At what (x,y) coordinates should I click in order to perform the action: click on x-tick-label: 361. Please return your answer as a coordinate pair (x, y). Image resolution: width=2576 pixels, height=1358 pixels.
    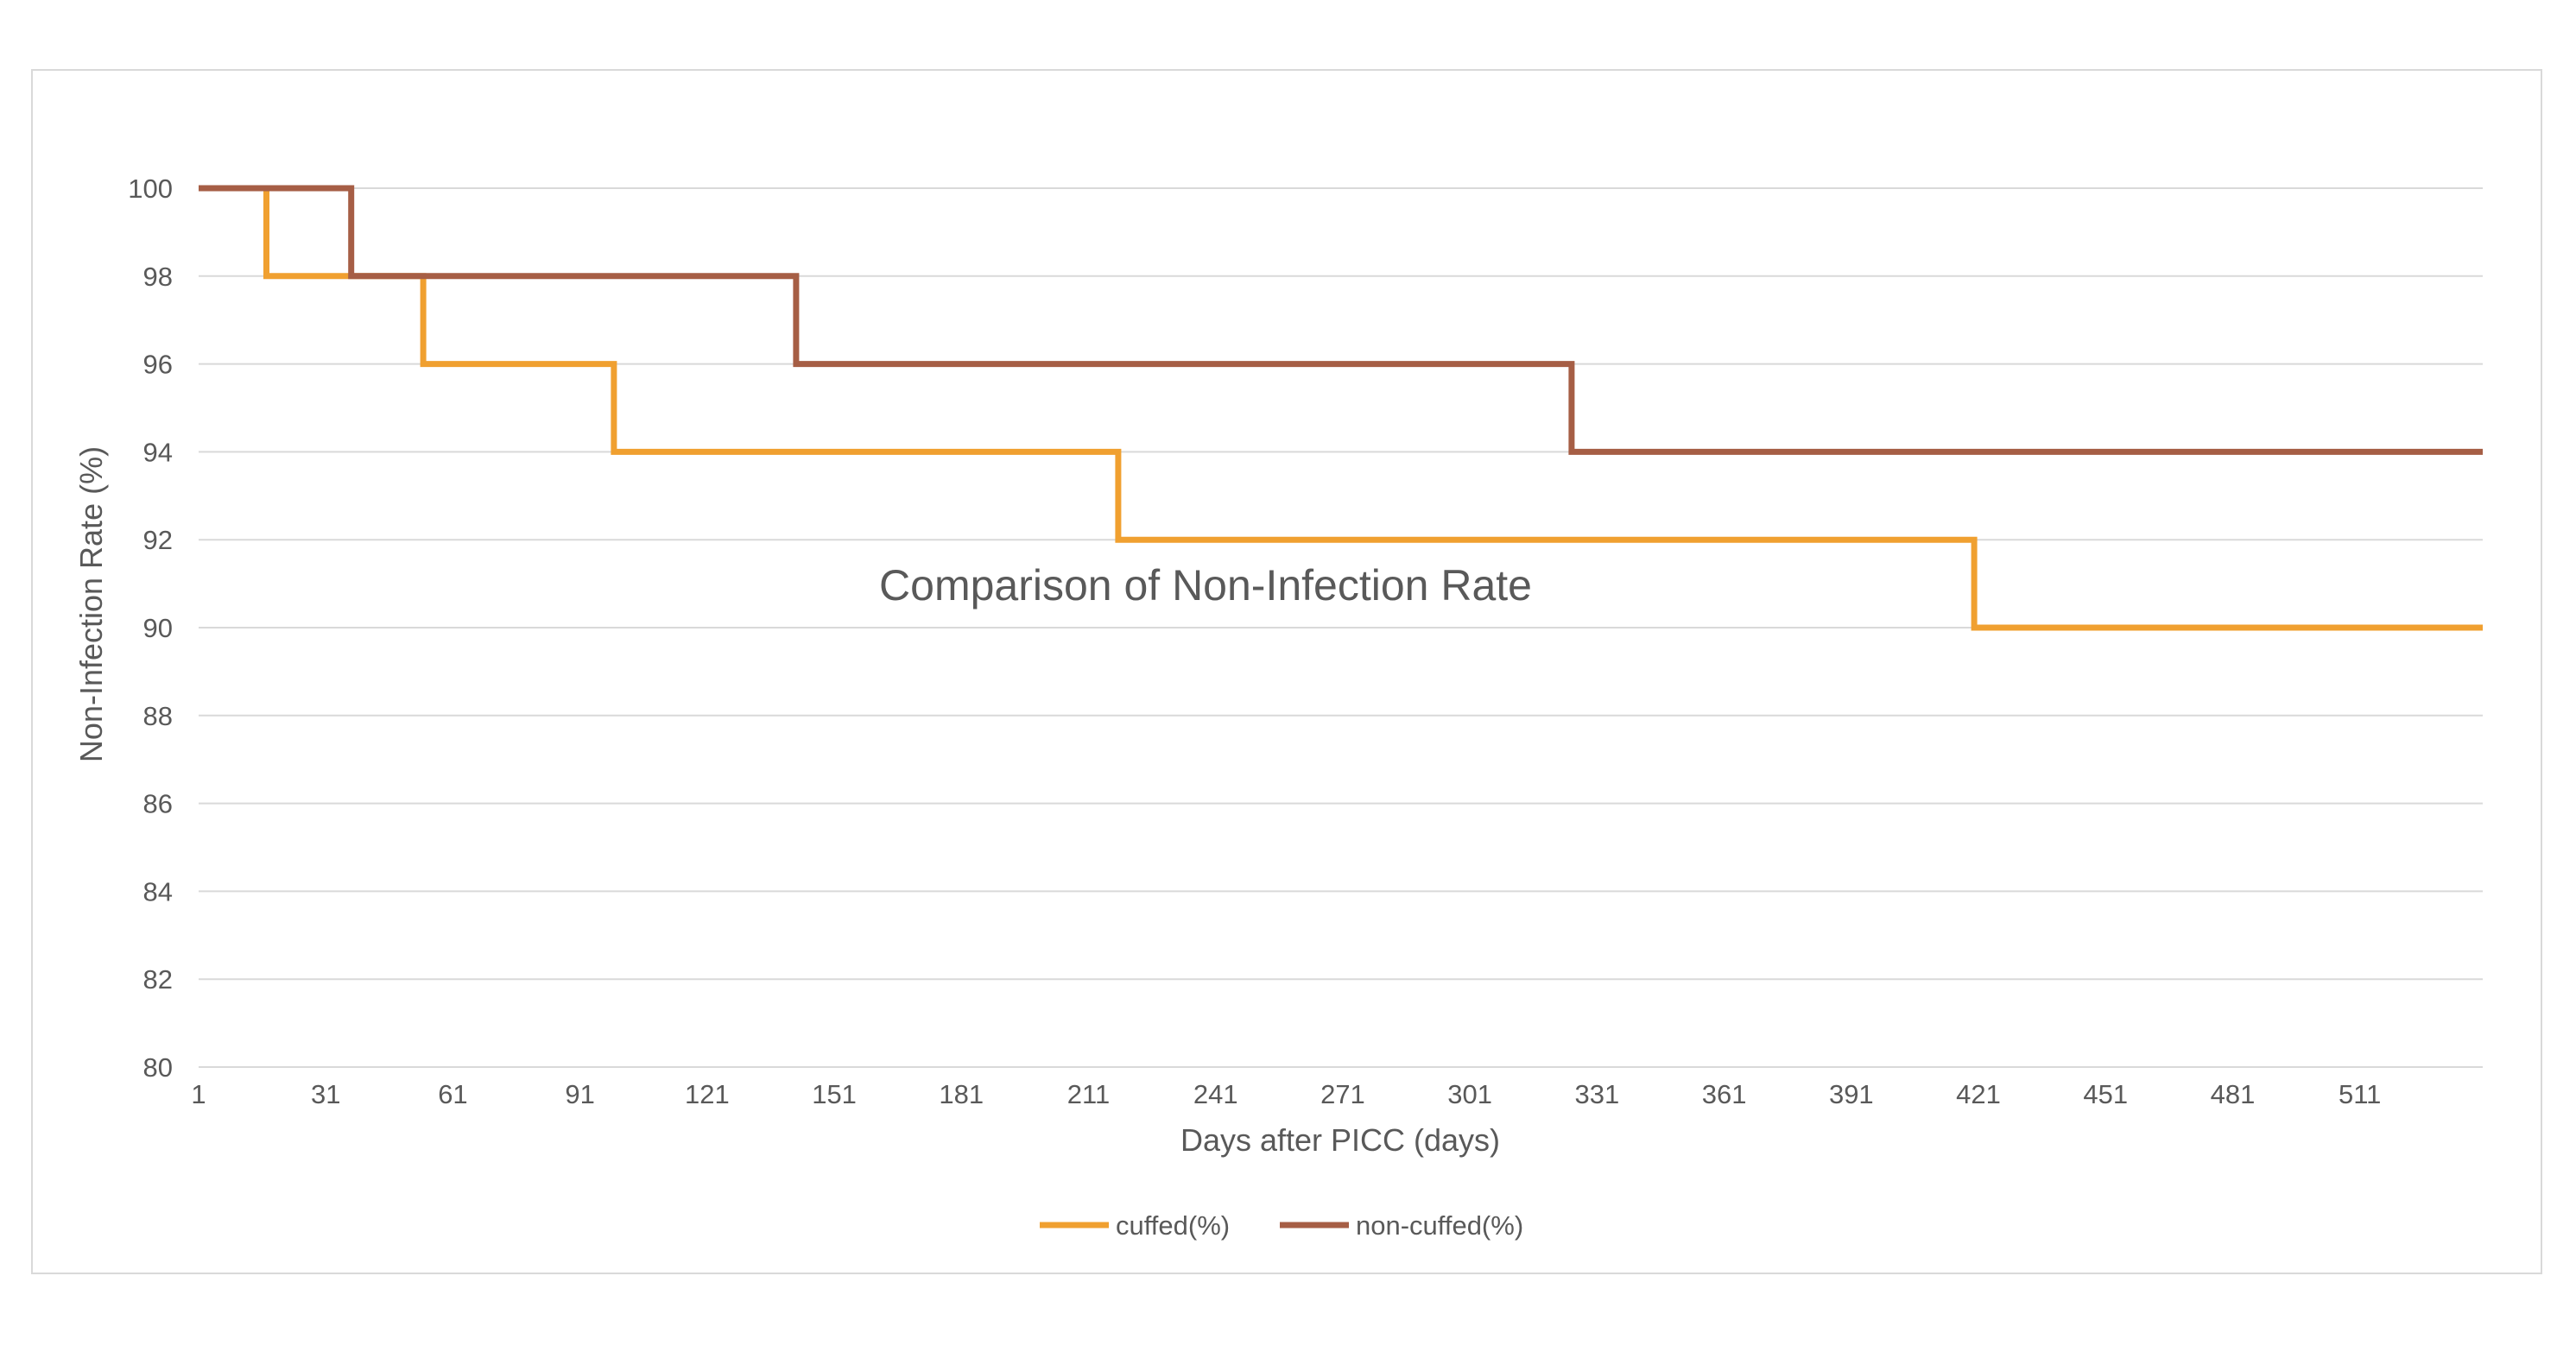
    Looking at the image, I should click on (1724, 1094).